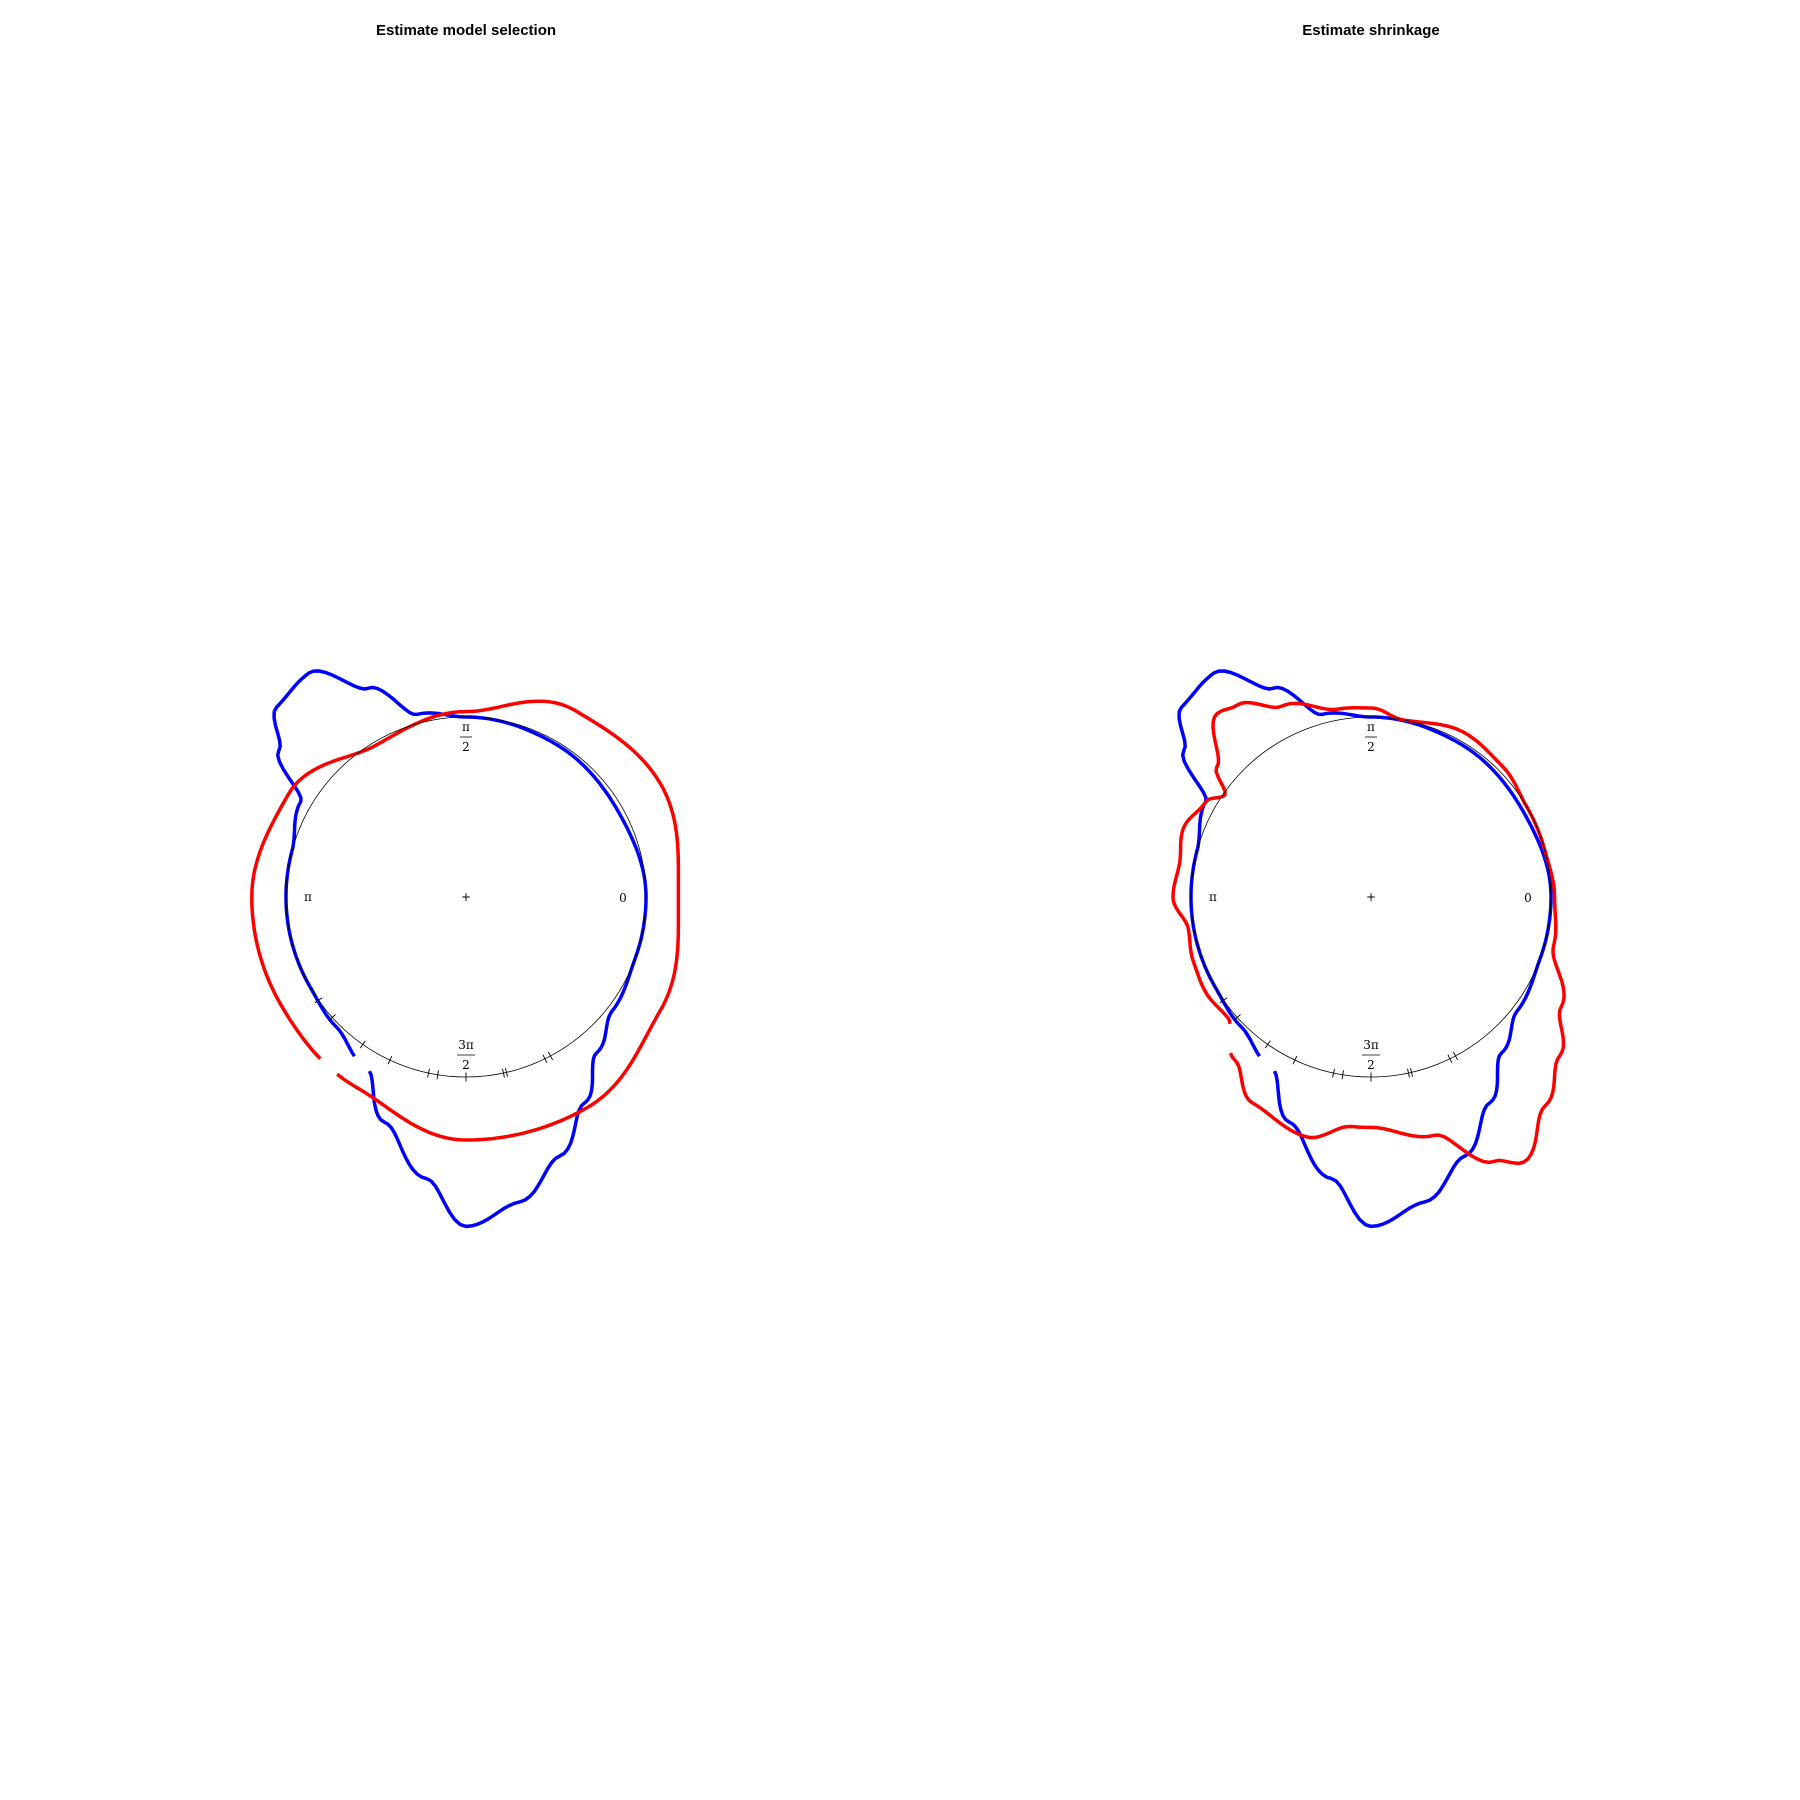 The image size is (1800, 1800). Describe the element at coordinates (466, 30) in the screenshot. I see `chart-title: Estimate model selection` at that location.